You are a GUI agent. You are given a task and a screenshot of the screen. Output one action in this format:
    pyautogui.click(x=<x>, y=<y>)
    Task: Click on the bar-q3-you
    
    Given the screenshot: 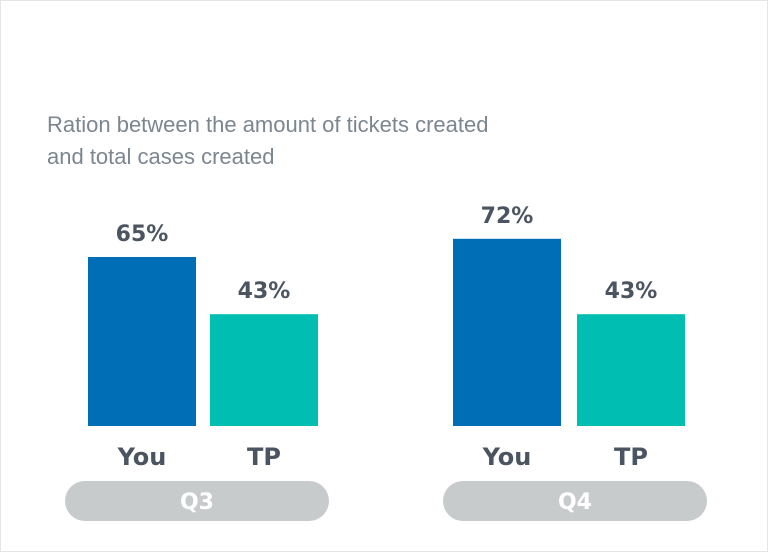 What is the action you would take?
    pyautogui.click(x=142, y=341)
    